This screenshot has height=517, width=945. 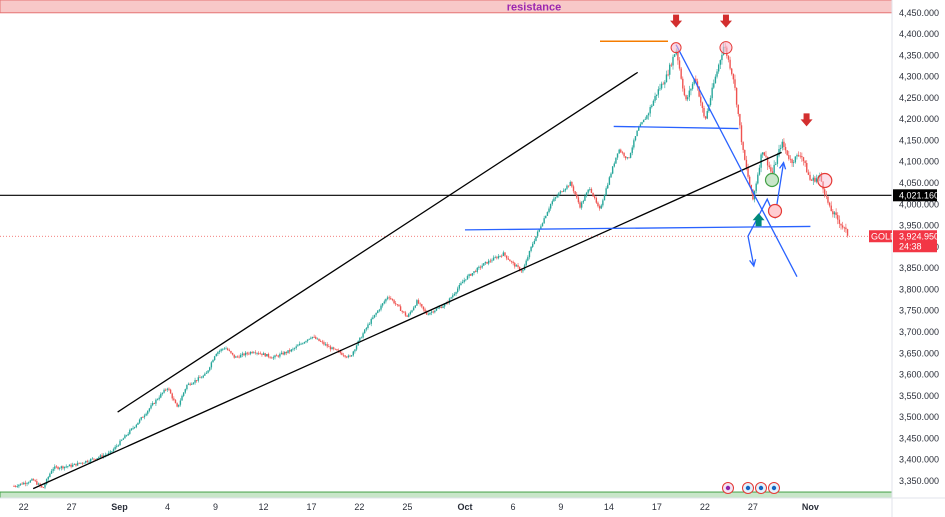 I want to click on time-tick-label: Oct, so click(x=464, y=507).